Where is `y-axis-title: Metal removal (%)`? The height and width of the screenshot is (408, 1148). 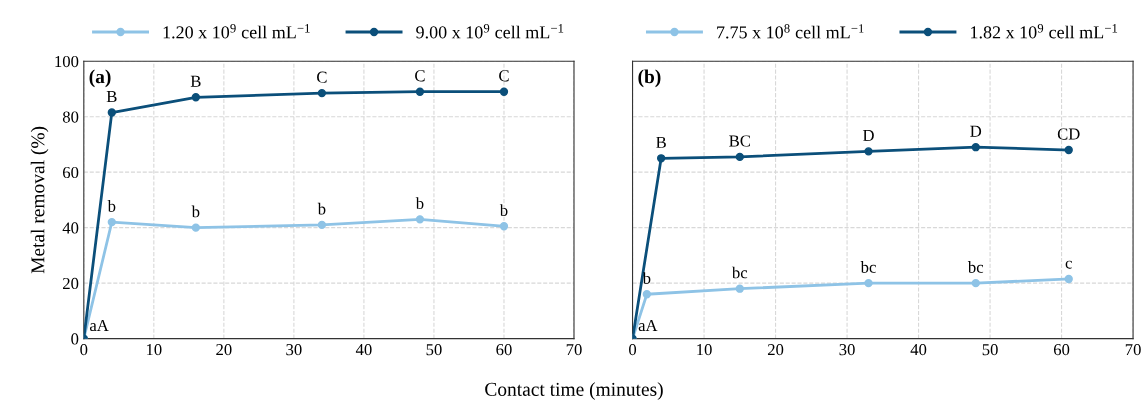
y-axis-title: Metal removal (%) is located at coordinates (39, 200).